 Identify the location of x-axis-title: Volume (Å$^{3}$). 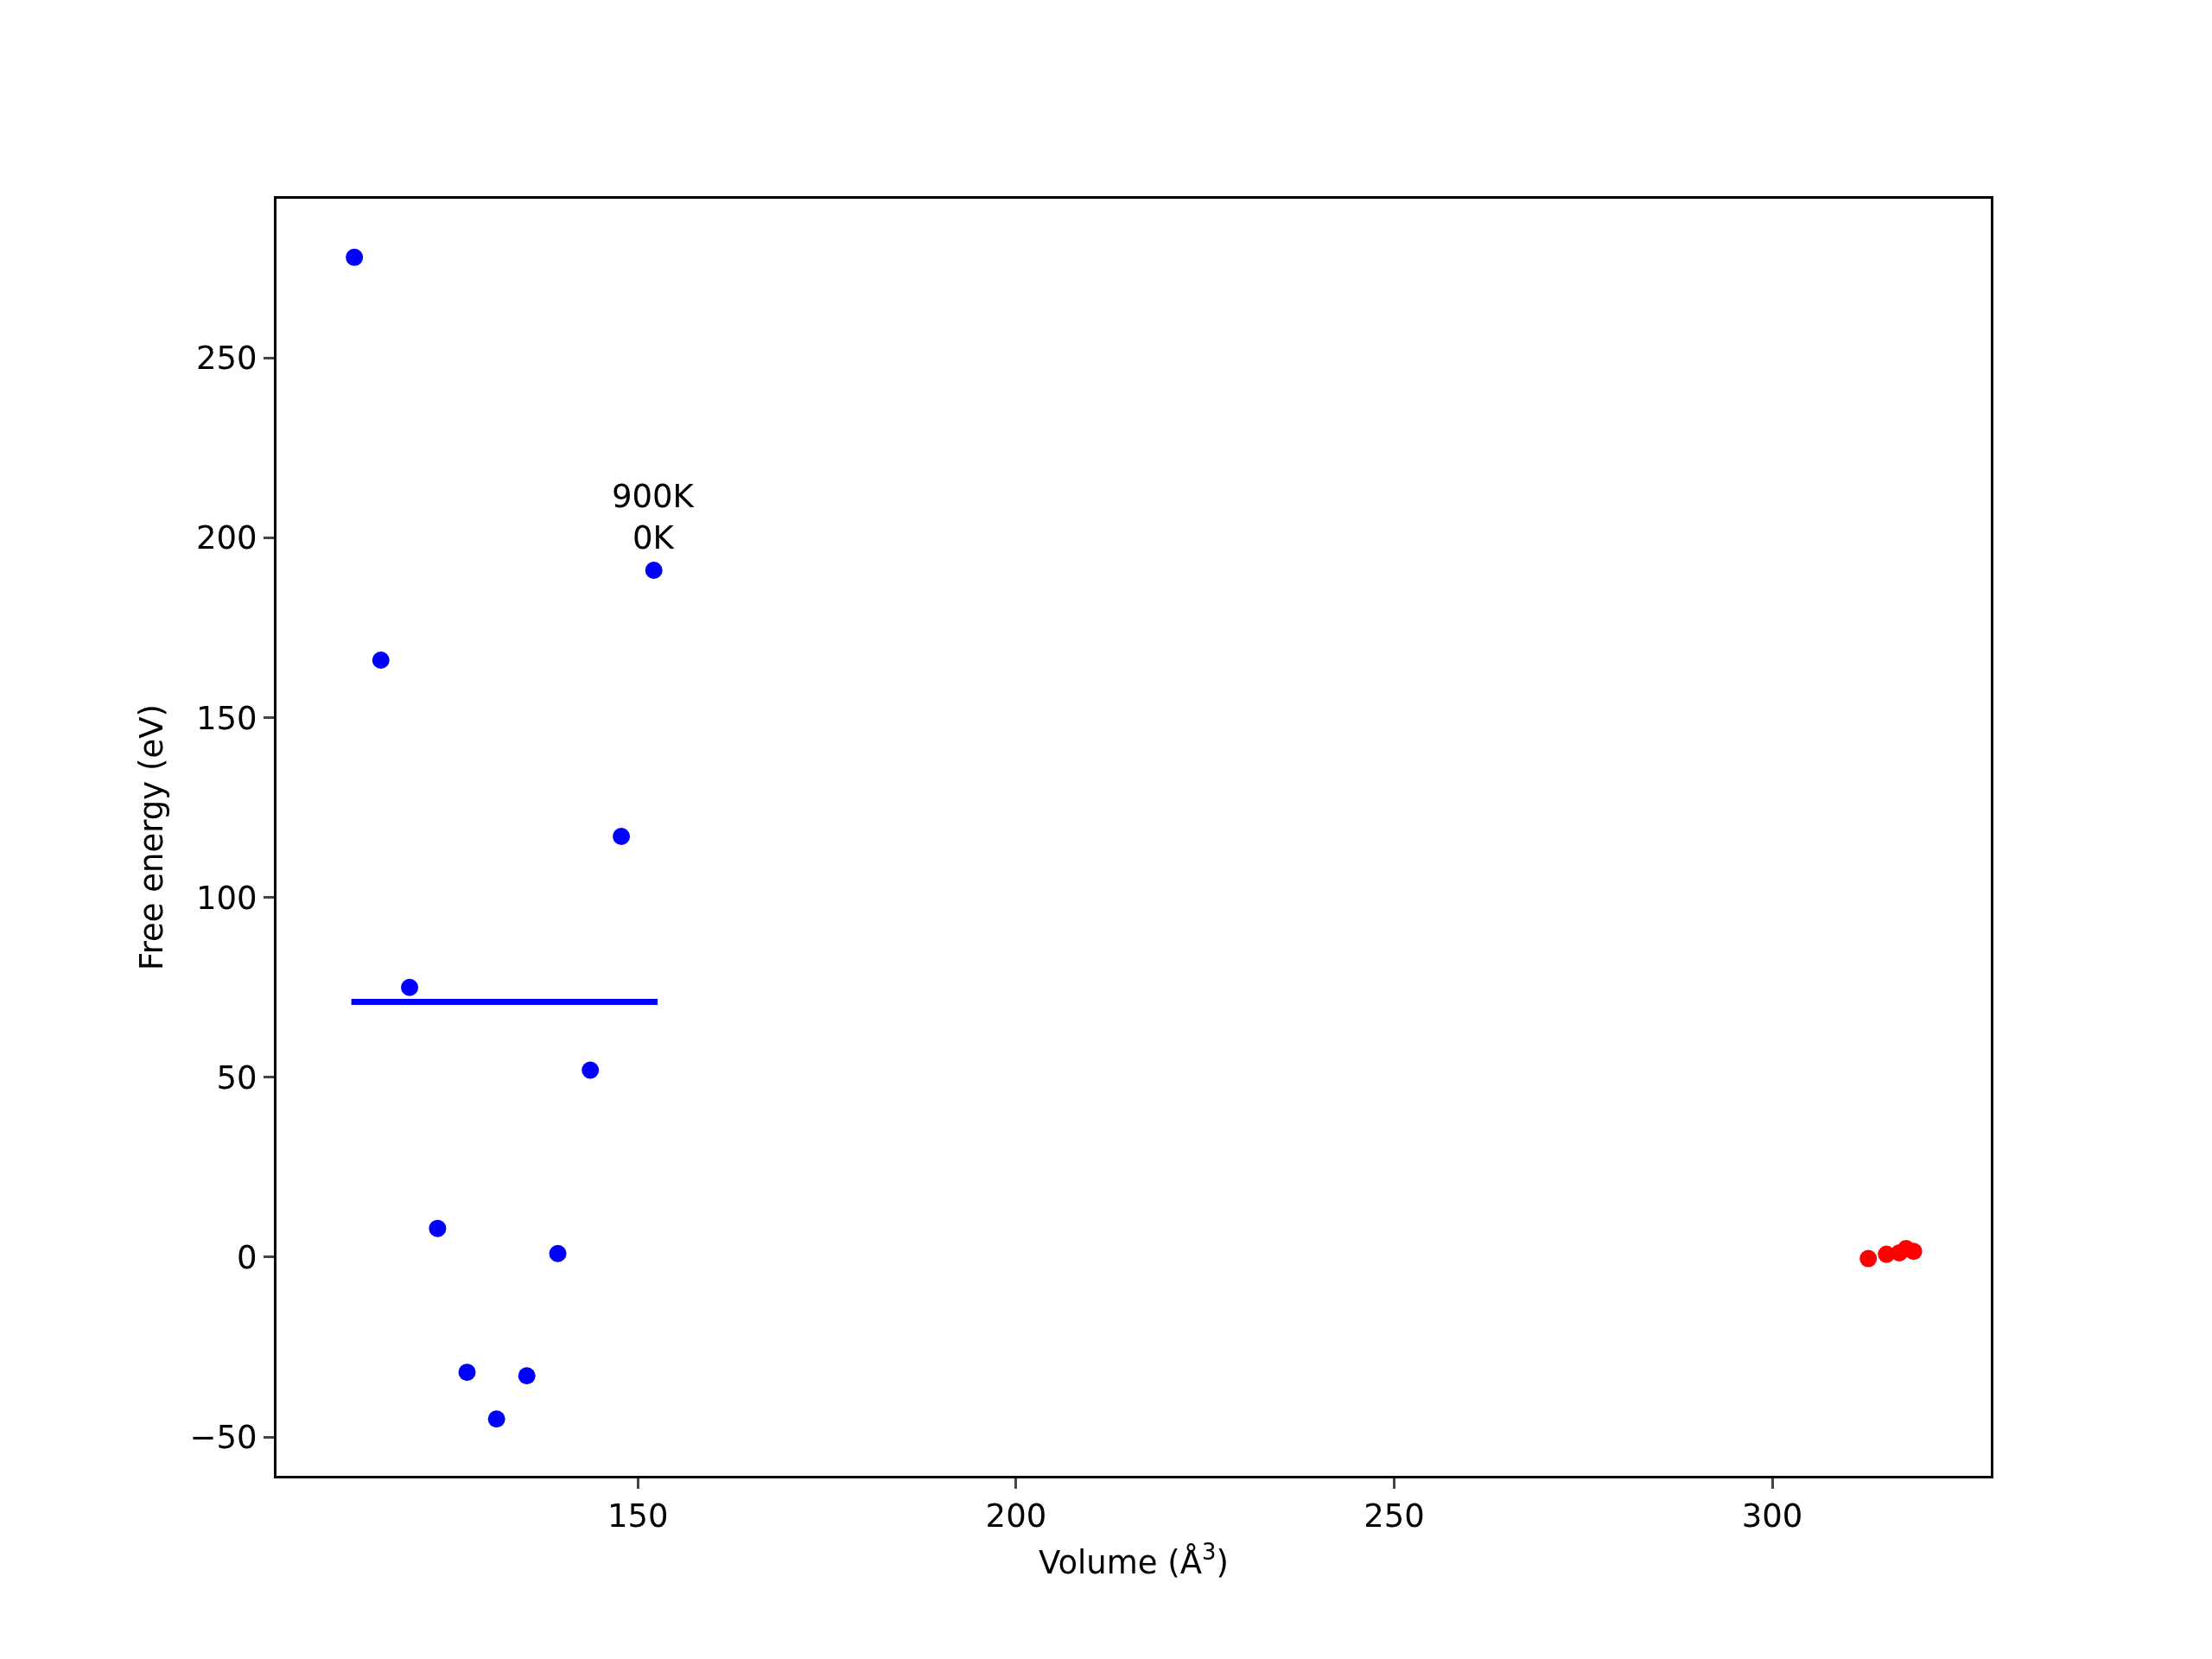
(1134, 1560).